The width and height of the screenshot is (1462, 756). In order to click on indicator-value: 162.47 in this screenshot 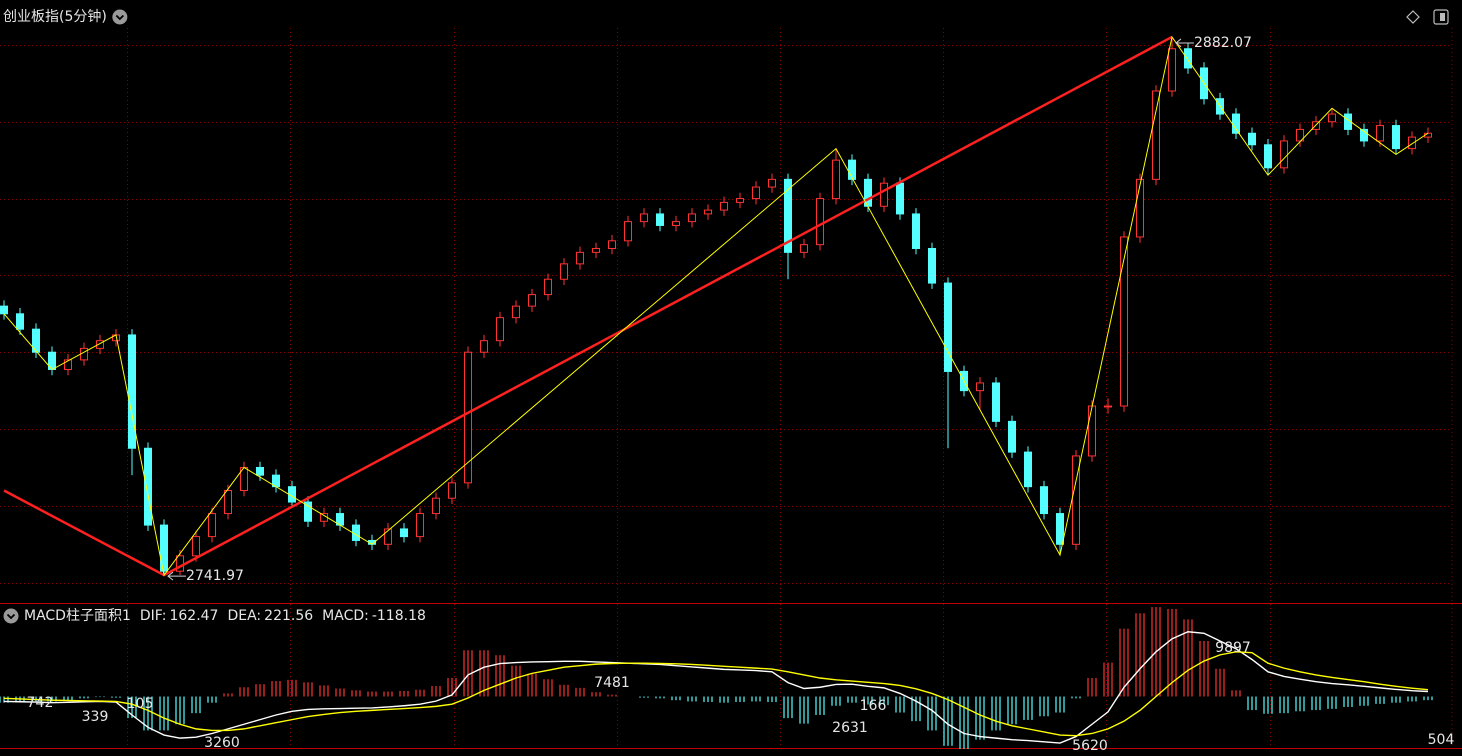, I will do `click(193, 616)`.